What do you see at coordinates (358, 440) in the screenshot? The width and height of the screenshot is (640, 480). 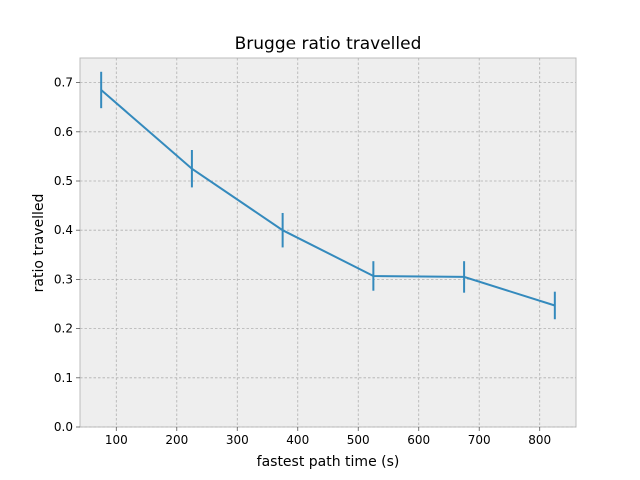 I see `x-tick-label: 500` at bounding box center [358, 440].